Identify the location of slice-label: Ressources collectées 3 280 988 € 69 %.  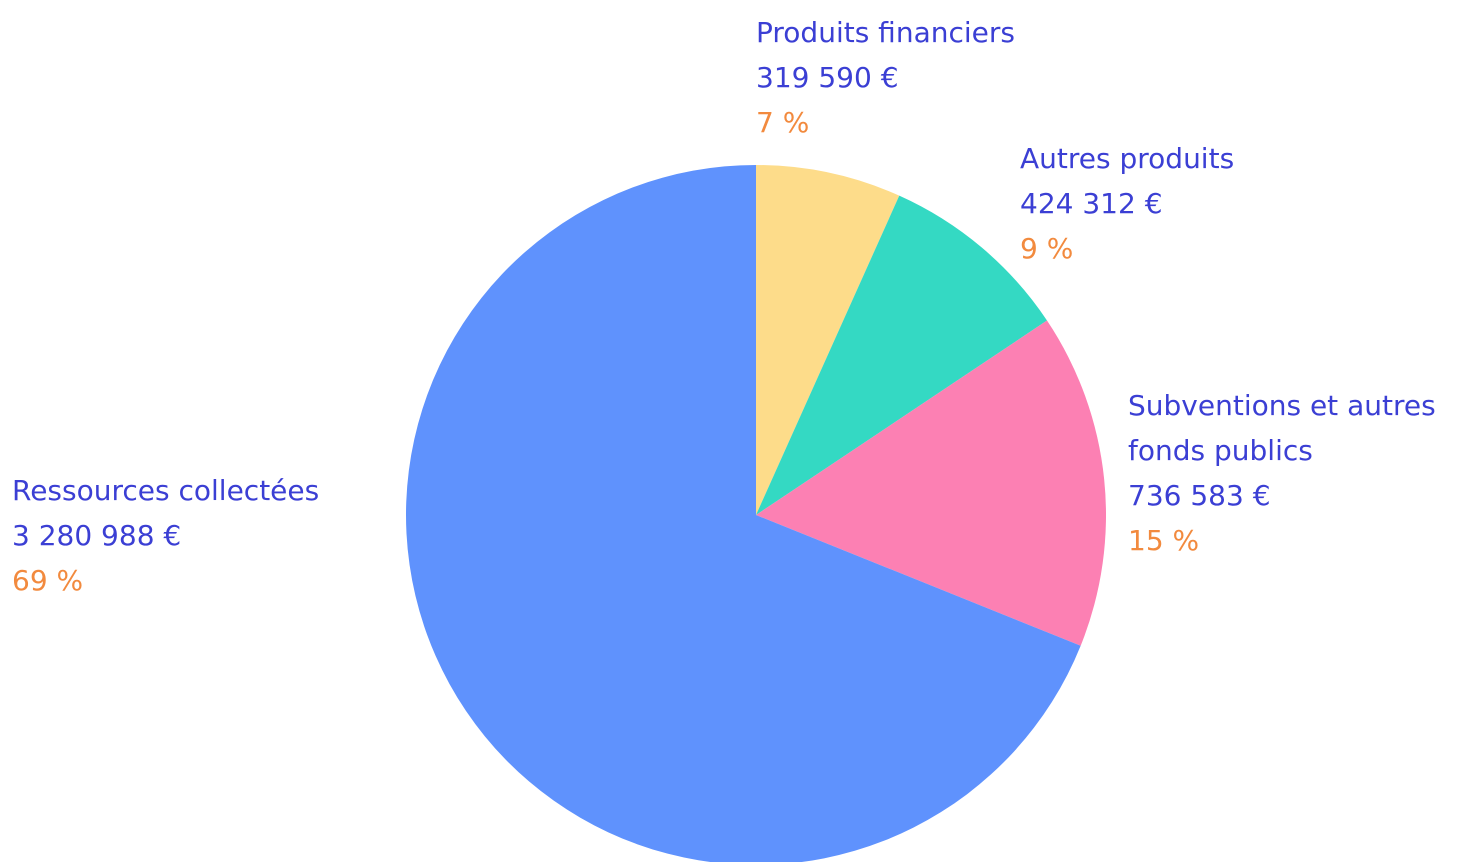
(165, 535).